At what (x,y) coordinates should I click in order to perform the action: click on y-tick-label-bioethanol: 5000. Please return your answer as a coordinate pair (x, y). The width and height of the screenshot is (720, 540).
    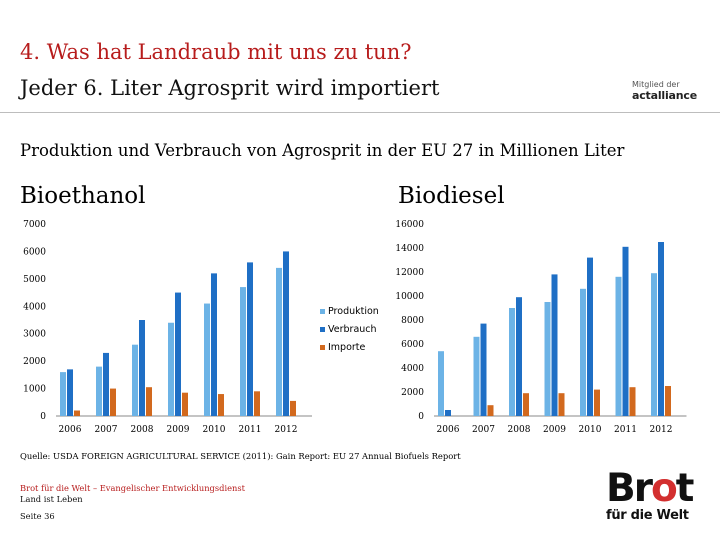
    Looking at the image, I should click on (34, 280).